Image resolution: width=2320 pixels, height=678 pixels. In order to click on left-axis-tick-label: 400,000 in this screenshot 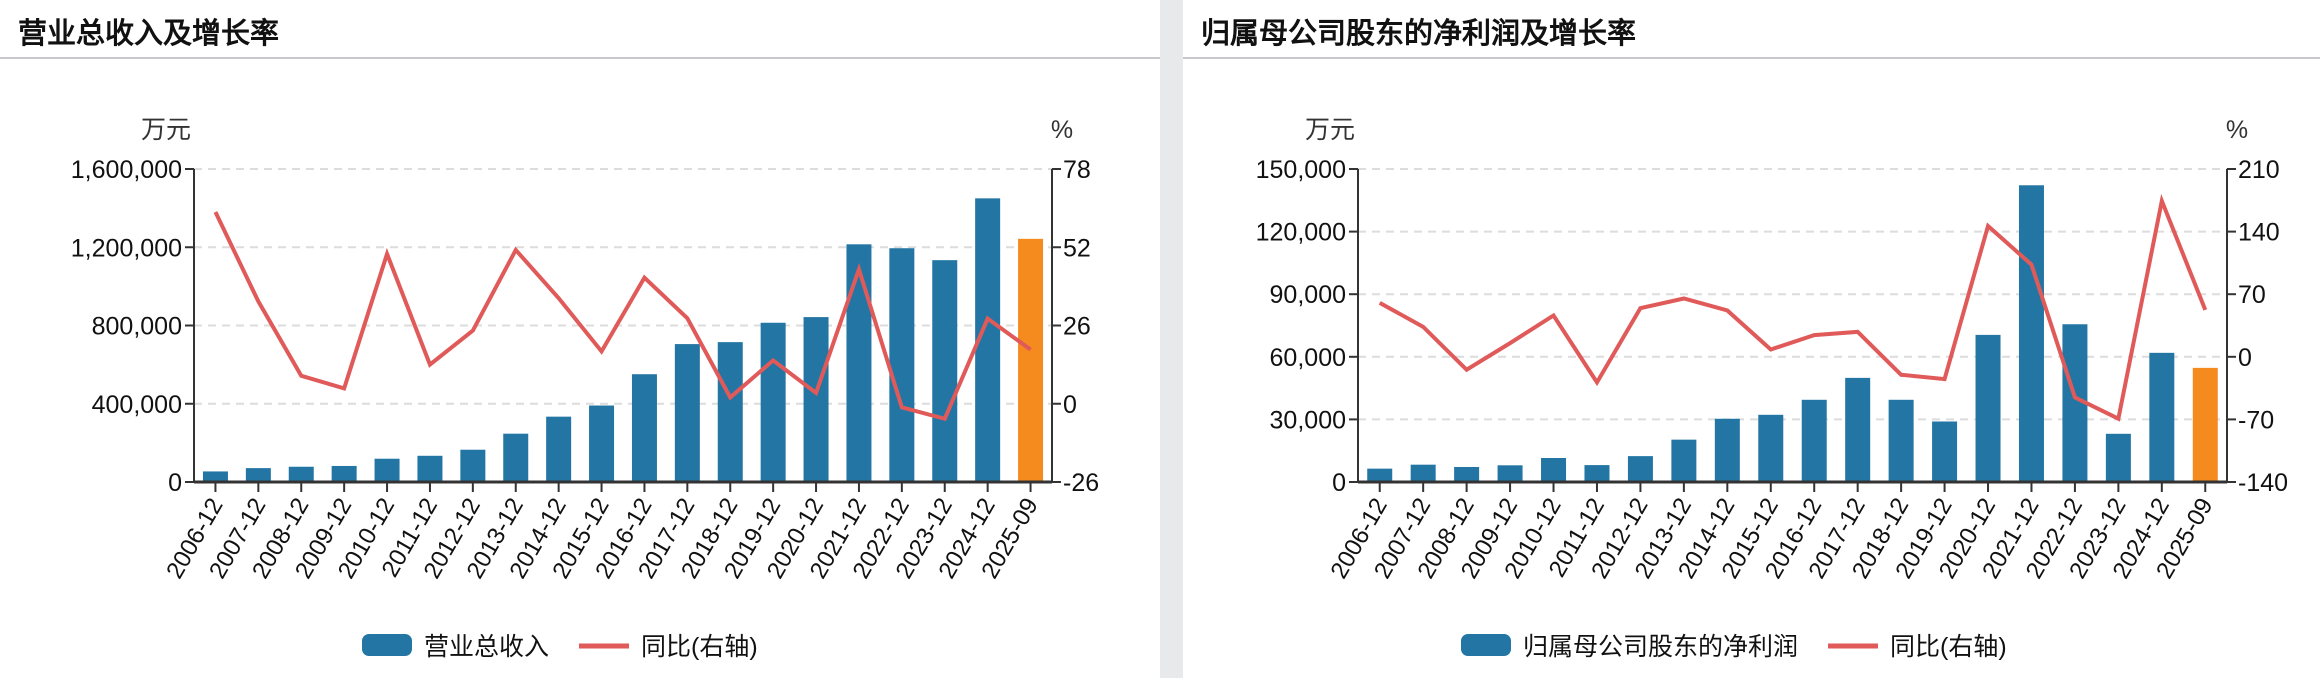, I will do `click(137, 405)`.